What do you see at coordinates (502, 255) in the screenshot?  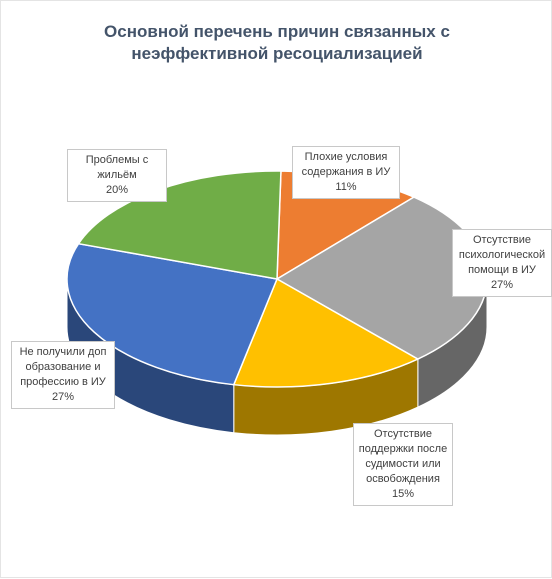 I see `data-label-text: Отсутствие психологической помощи в ИУ` at bounding box center [502, 255].